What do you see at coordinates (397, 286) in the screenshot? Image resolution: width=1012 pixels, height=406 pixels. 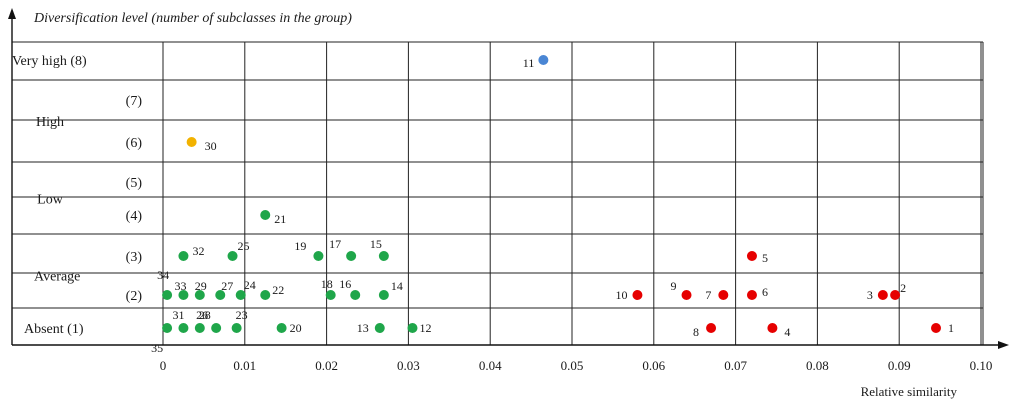 I see `point-label: 14` at bounding box center [397, 286].